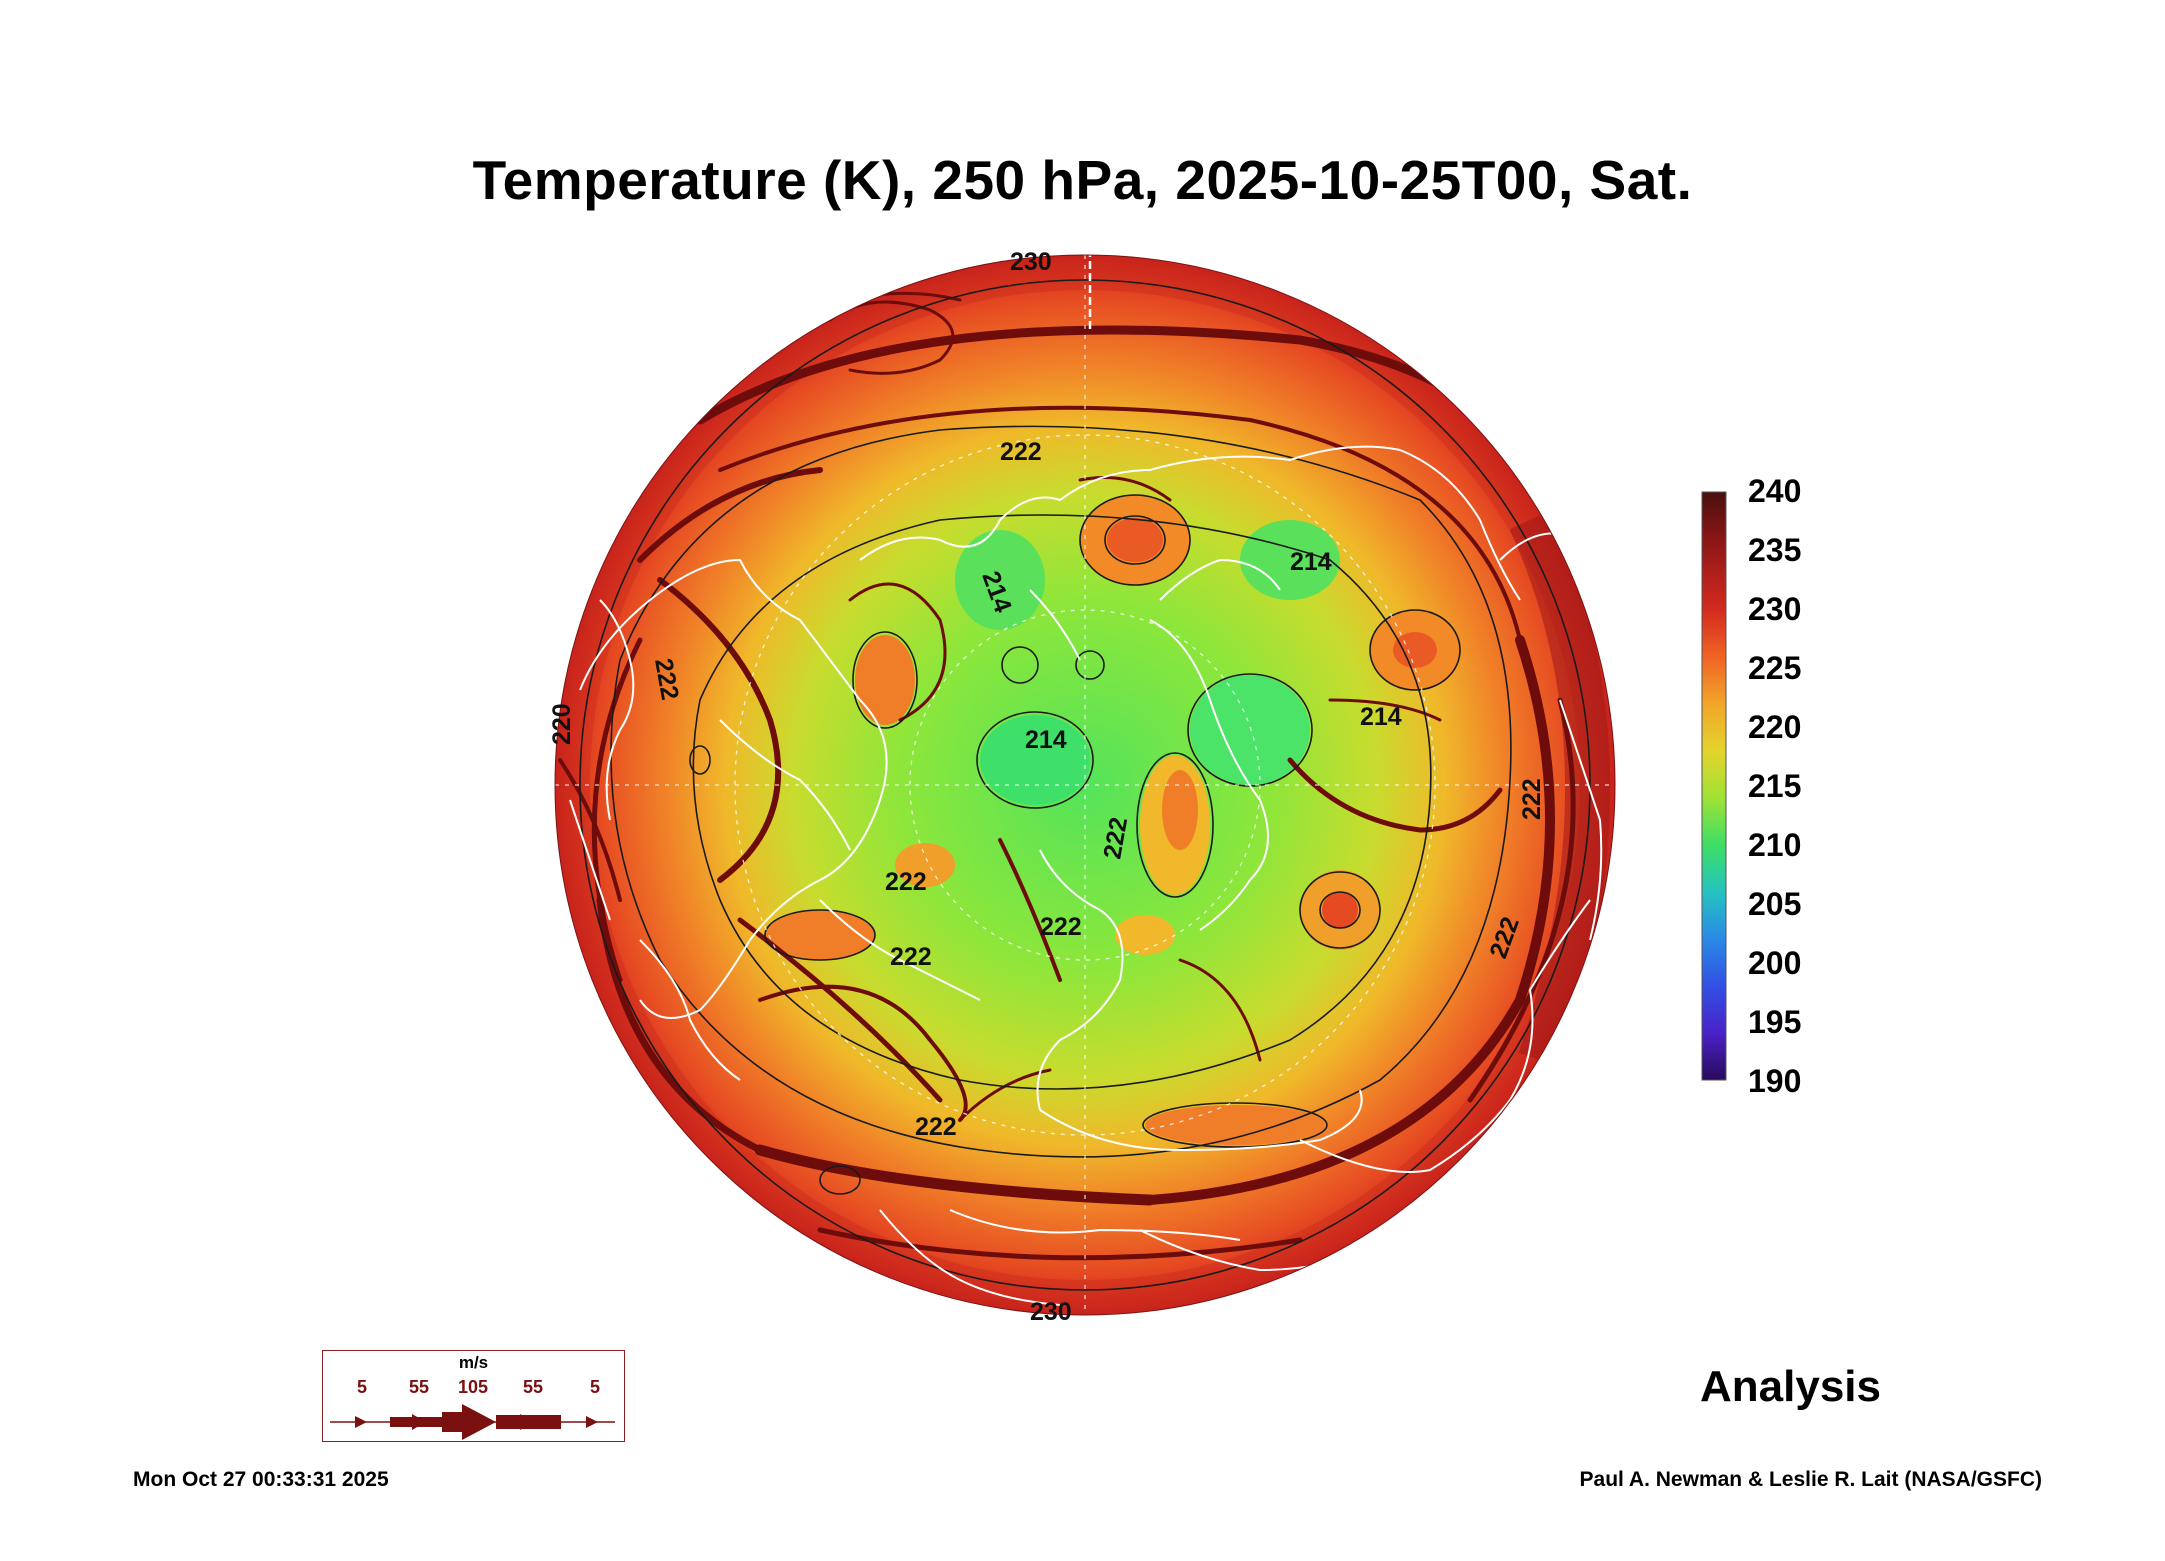 The image size is (2165, 1561). Describe the element at coordinates (1775, 727) in the screenshot. I see `colorbar-tick: 220` at that location.